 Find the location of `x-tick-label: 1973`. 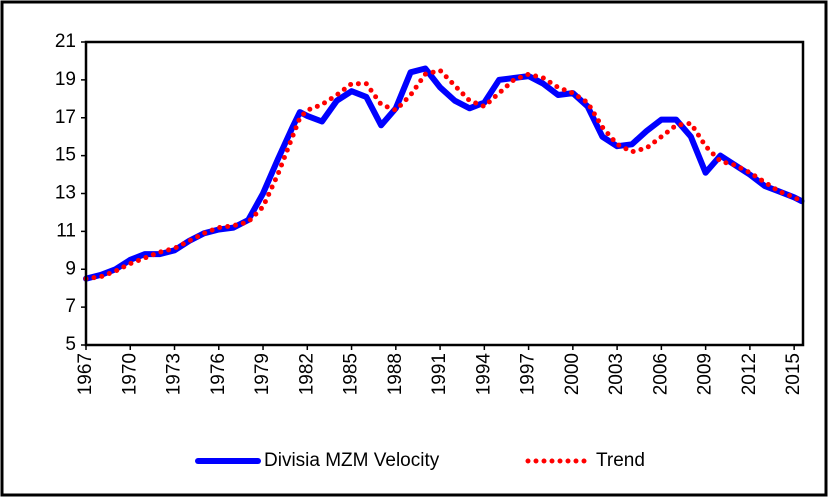

x-tick-label: 1973 is located at coordinates (174, 374).